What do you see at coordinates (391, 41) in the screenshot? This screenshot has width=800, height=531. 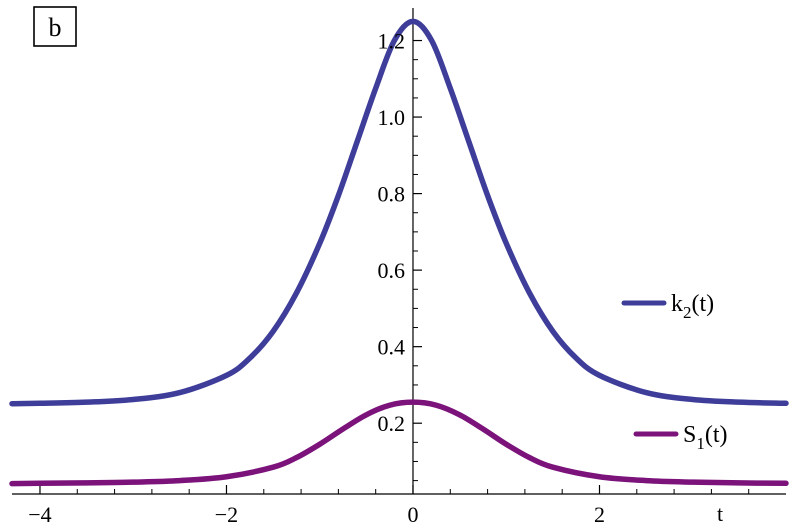 I see `y-tick-label: 1.2` at bounding box center [391, 41].